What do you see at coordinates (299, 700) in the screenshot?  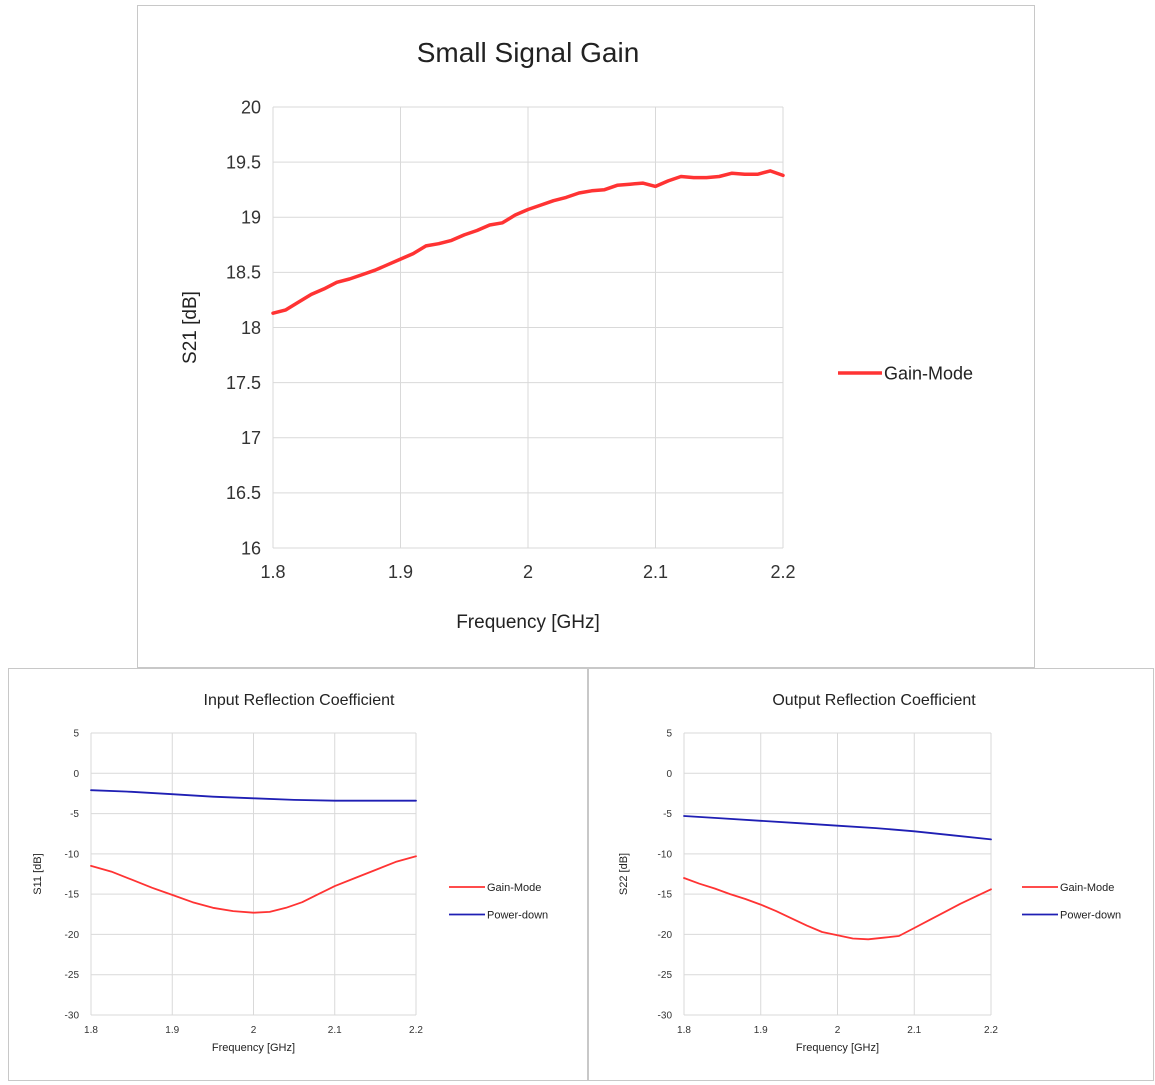 I see `chart-title: Input Reflection Coefficient` at bounding box center [299, 700].